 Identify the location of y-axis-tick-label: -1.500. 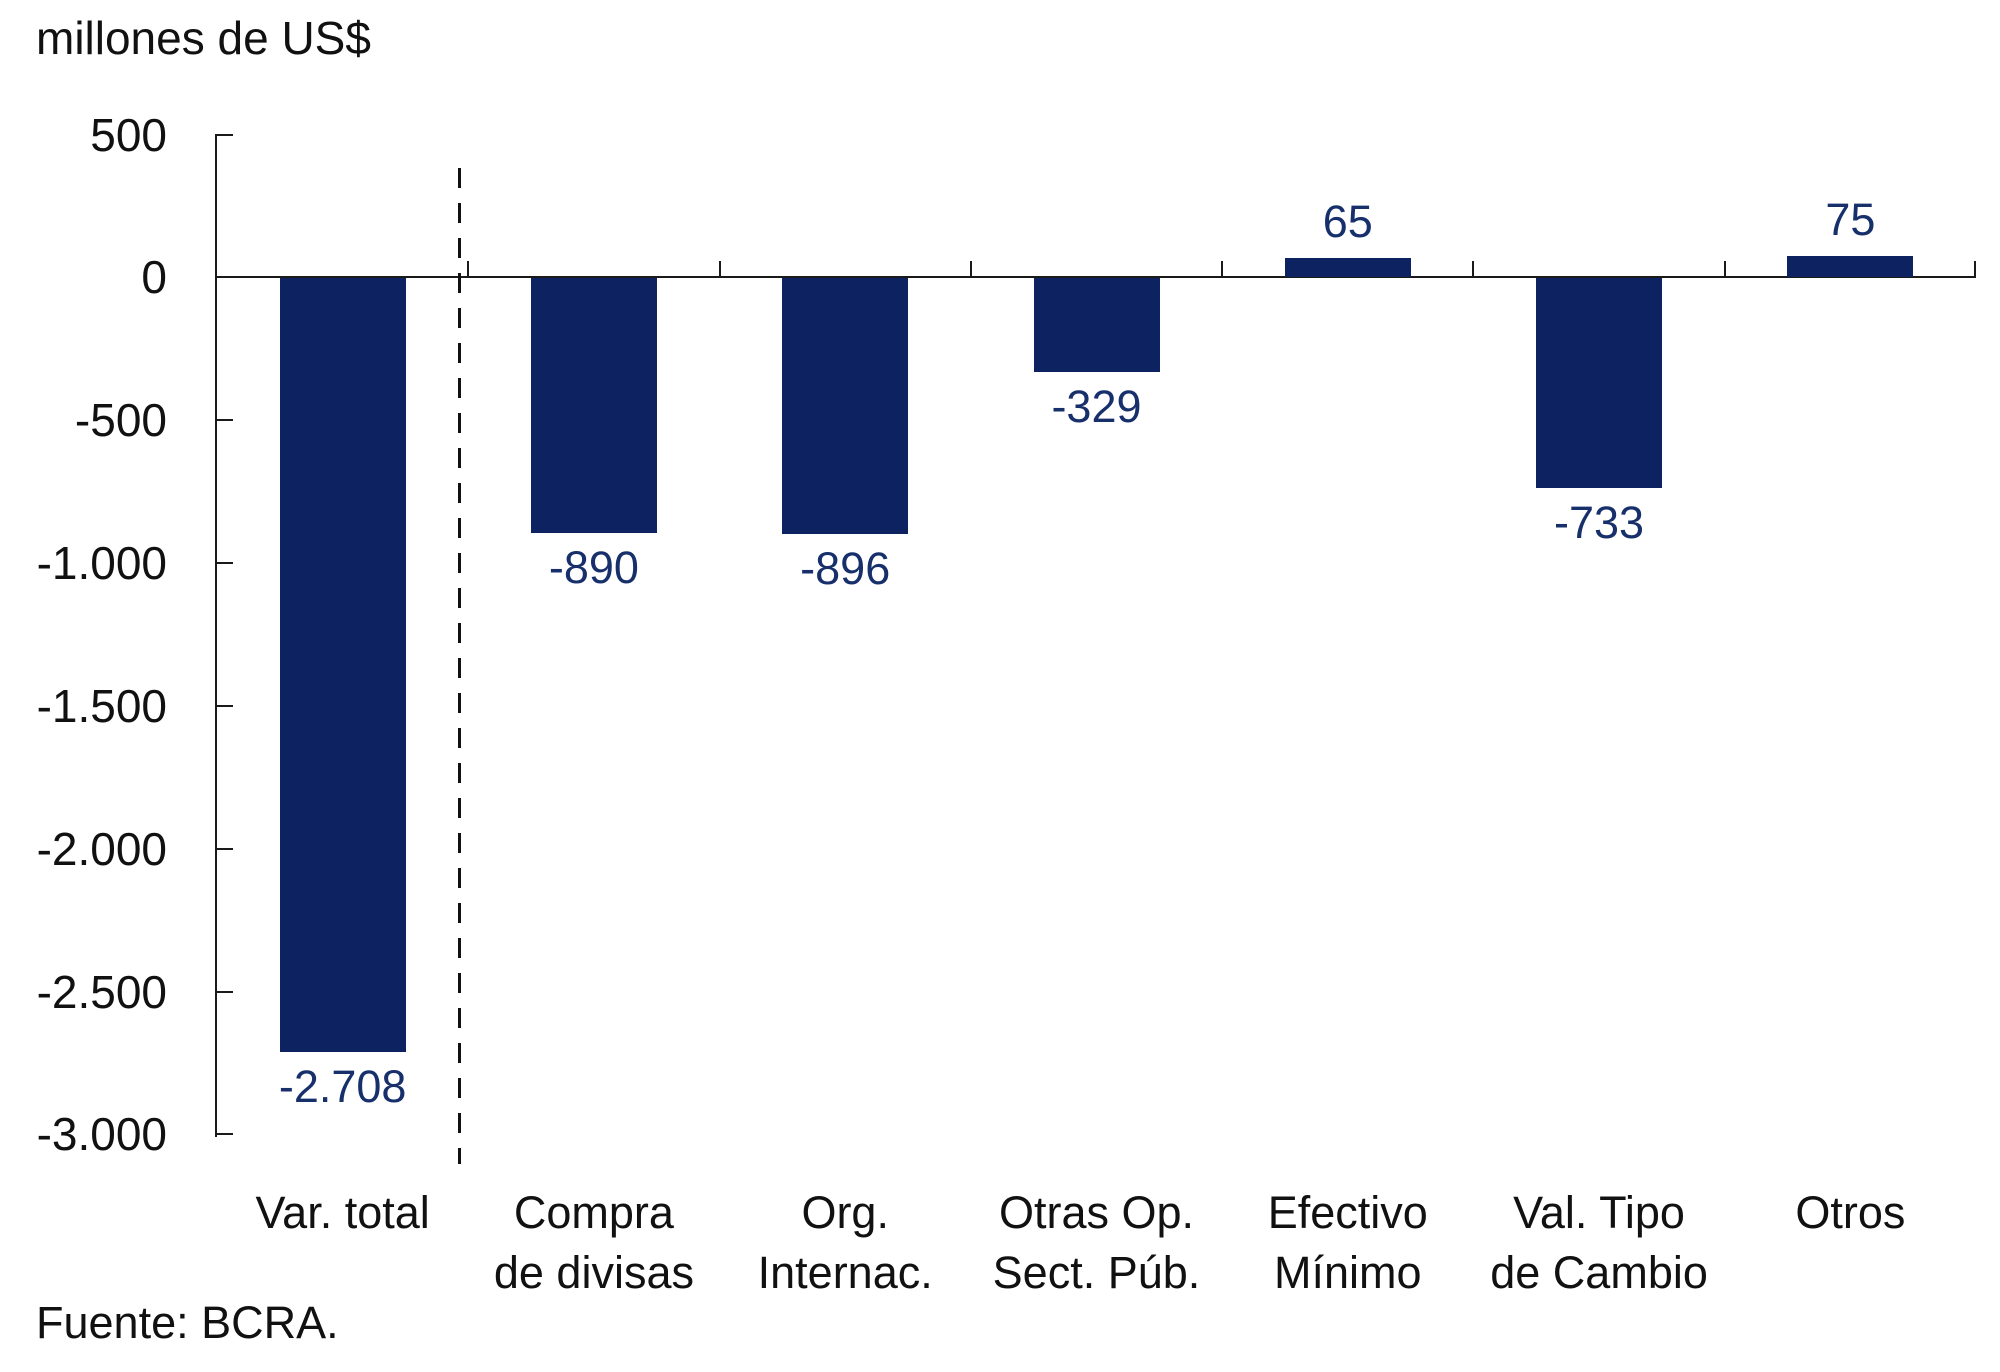
(101, 706).